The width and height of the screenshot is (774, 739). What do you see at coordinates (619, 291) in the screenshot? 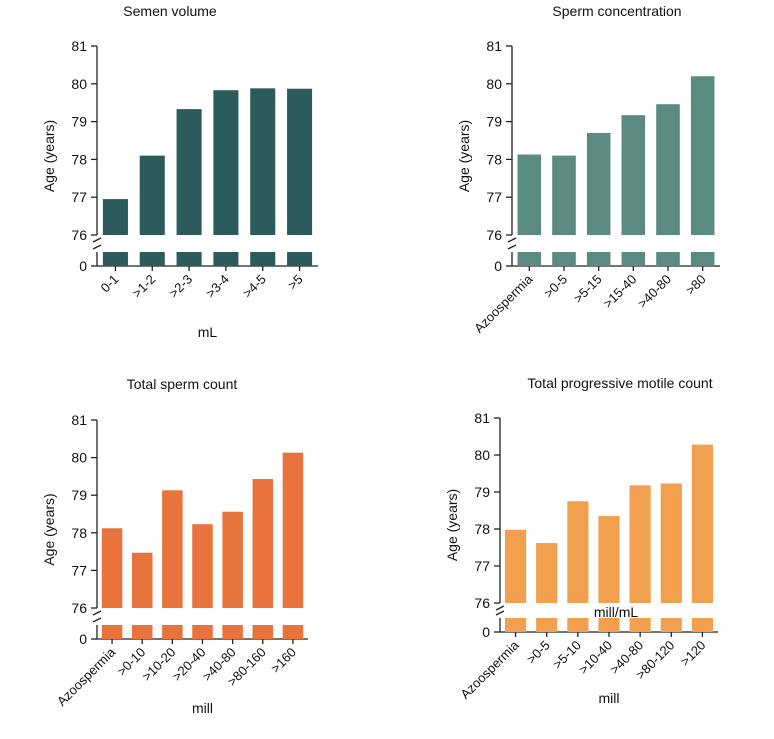
I see `x-tick-label: >15-40` at bounding box center [619, 291].